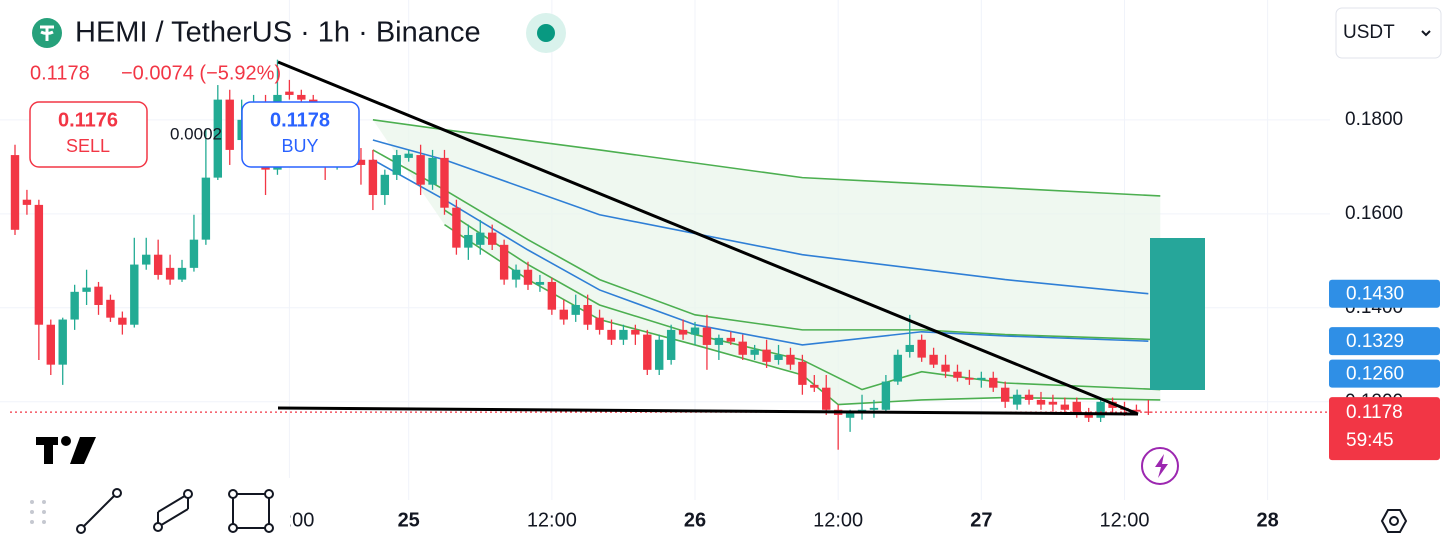 The image size is (1453, 535). What do you see at coordinates (60, 73) in the screenshot?
I see `last-price: 0.1178` at bounding box center [60, 73].